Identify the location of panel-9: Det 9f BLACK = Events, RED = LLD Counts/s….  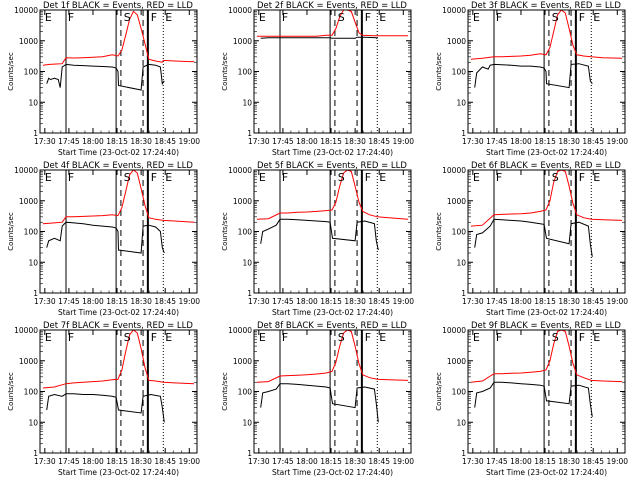
(531, 399).